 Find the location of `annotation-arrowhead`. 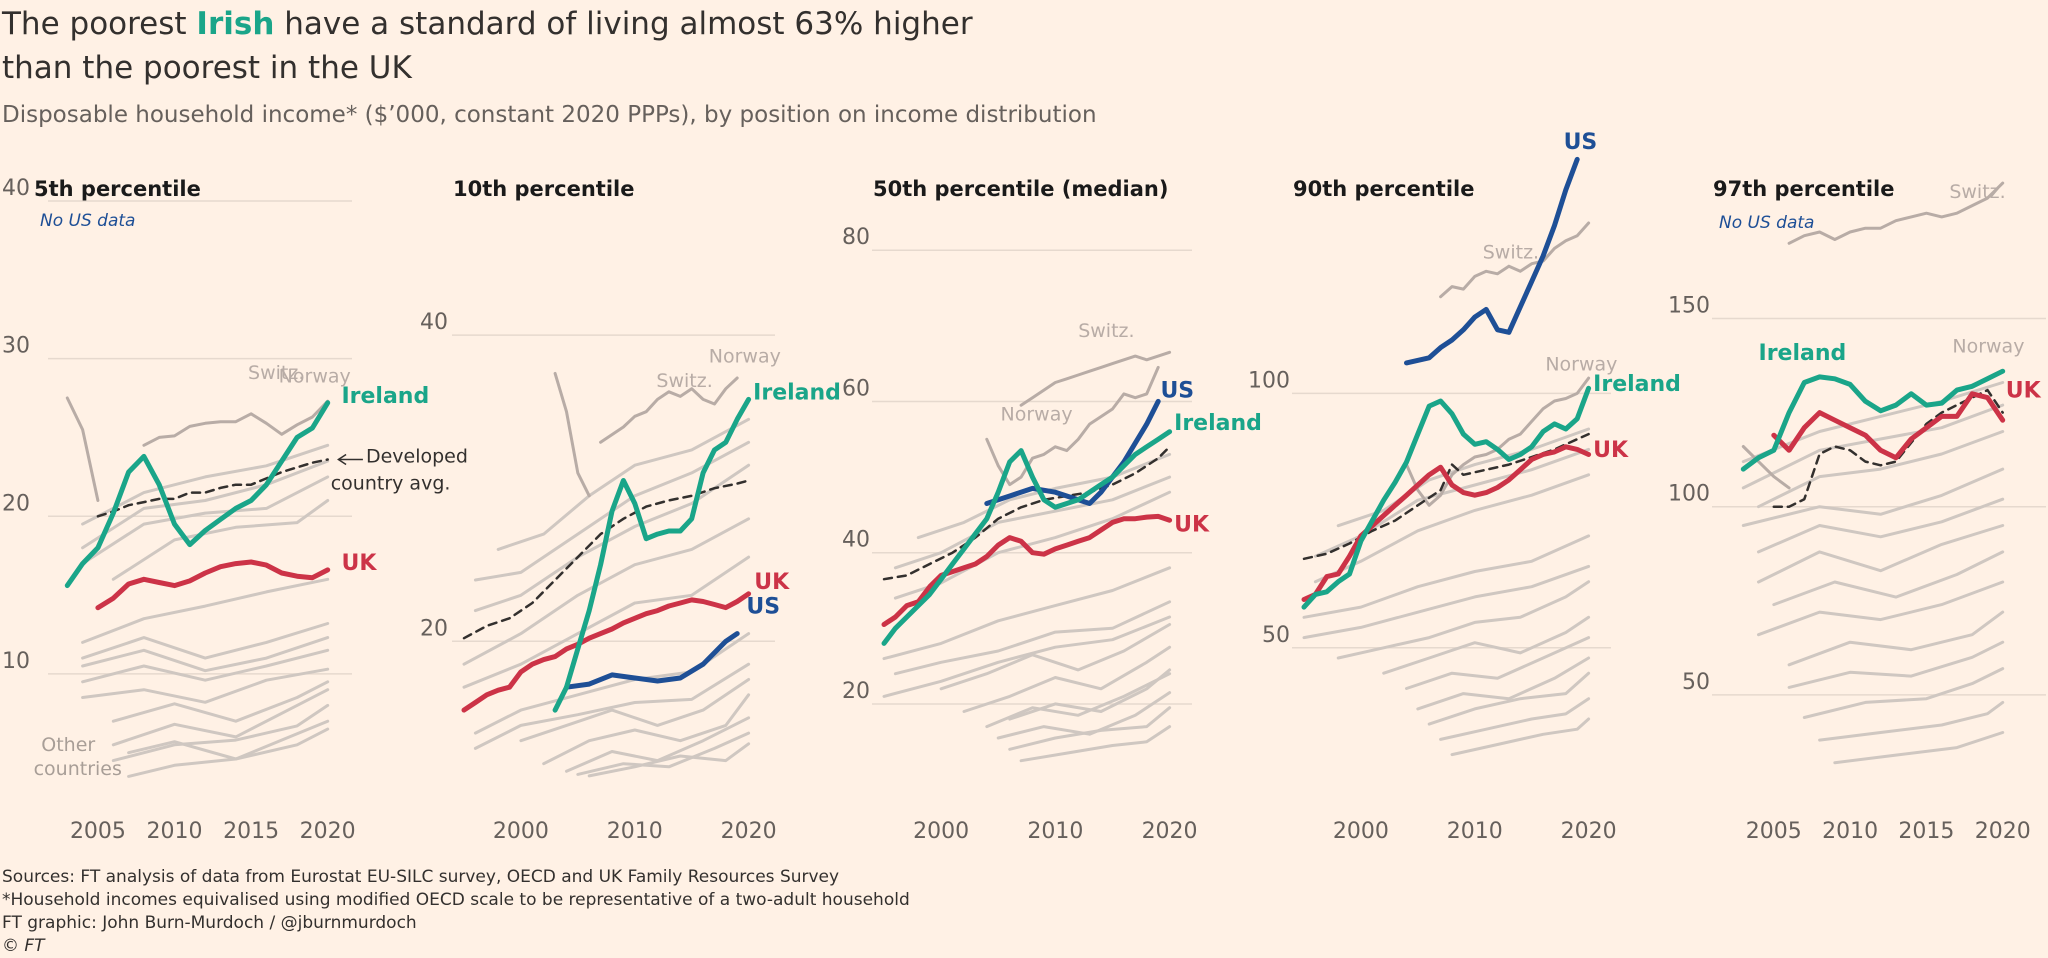

annotation-arrowhead is located at coordinates (342, 459).